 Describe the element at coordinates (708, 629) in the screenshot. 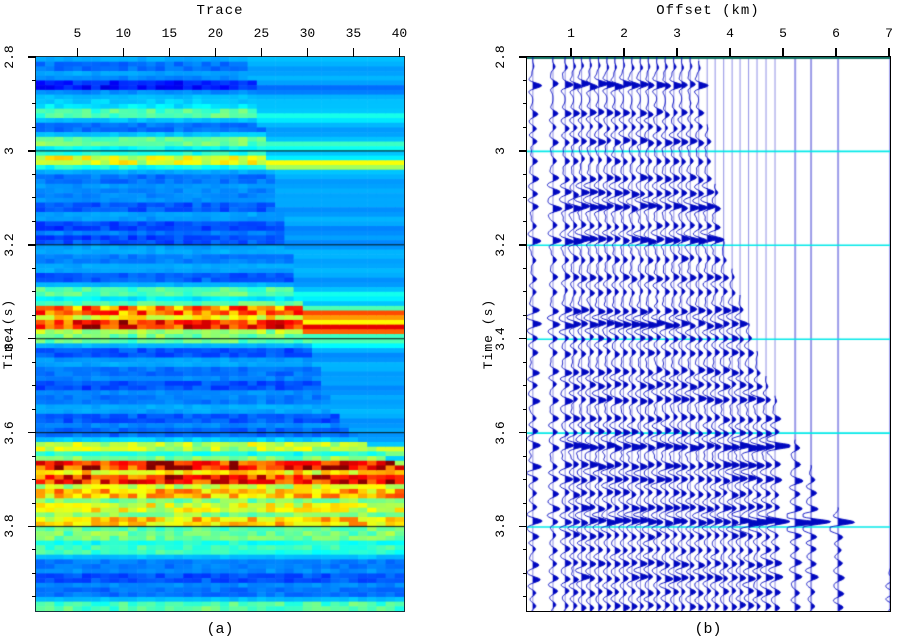

I see `panel-b-caption: (b)` at that location.